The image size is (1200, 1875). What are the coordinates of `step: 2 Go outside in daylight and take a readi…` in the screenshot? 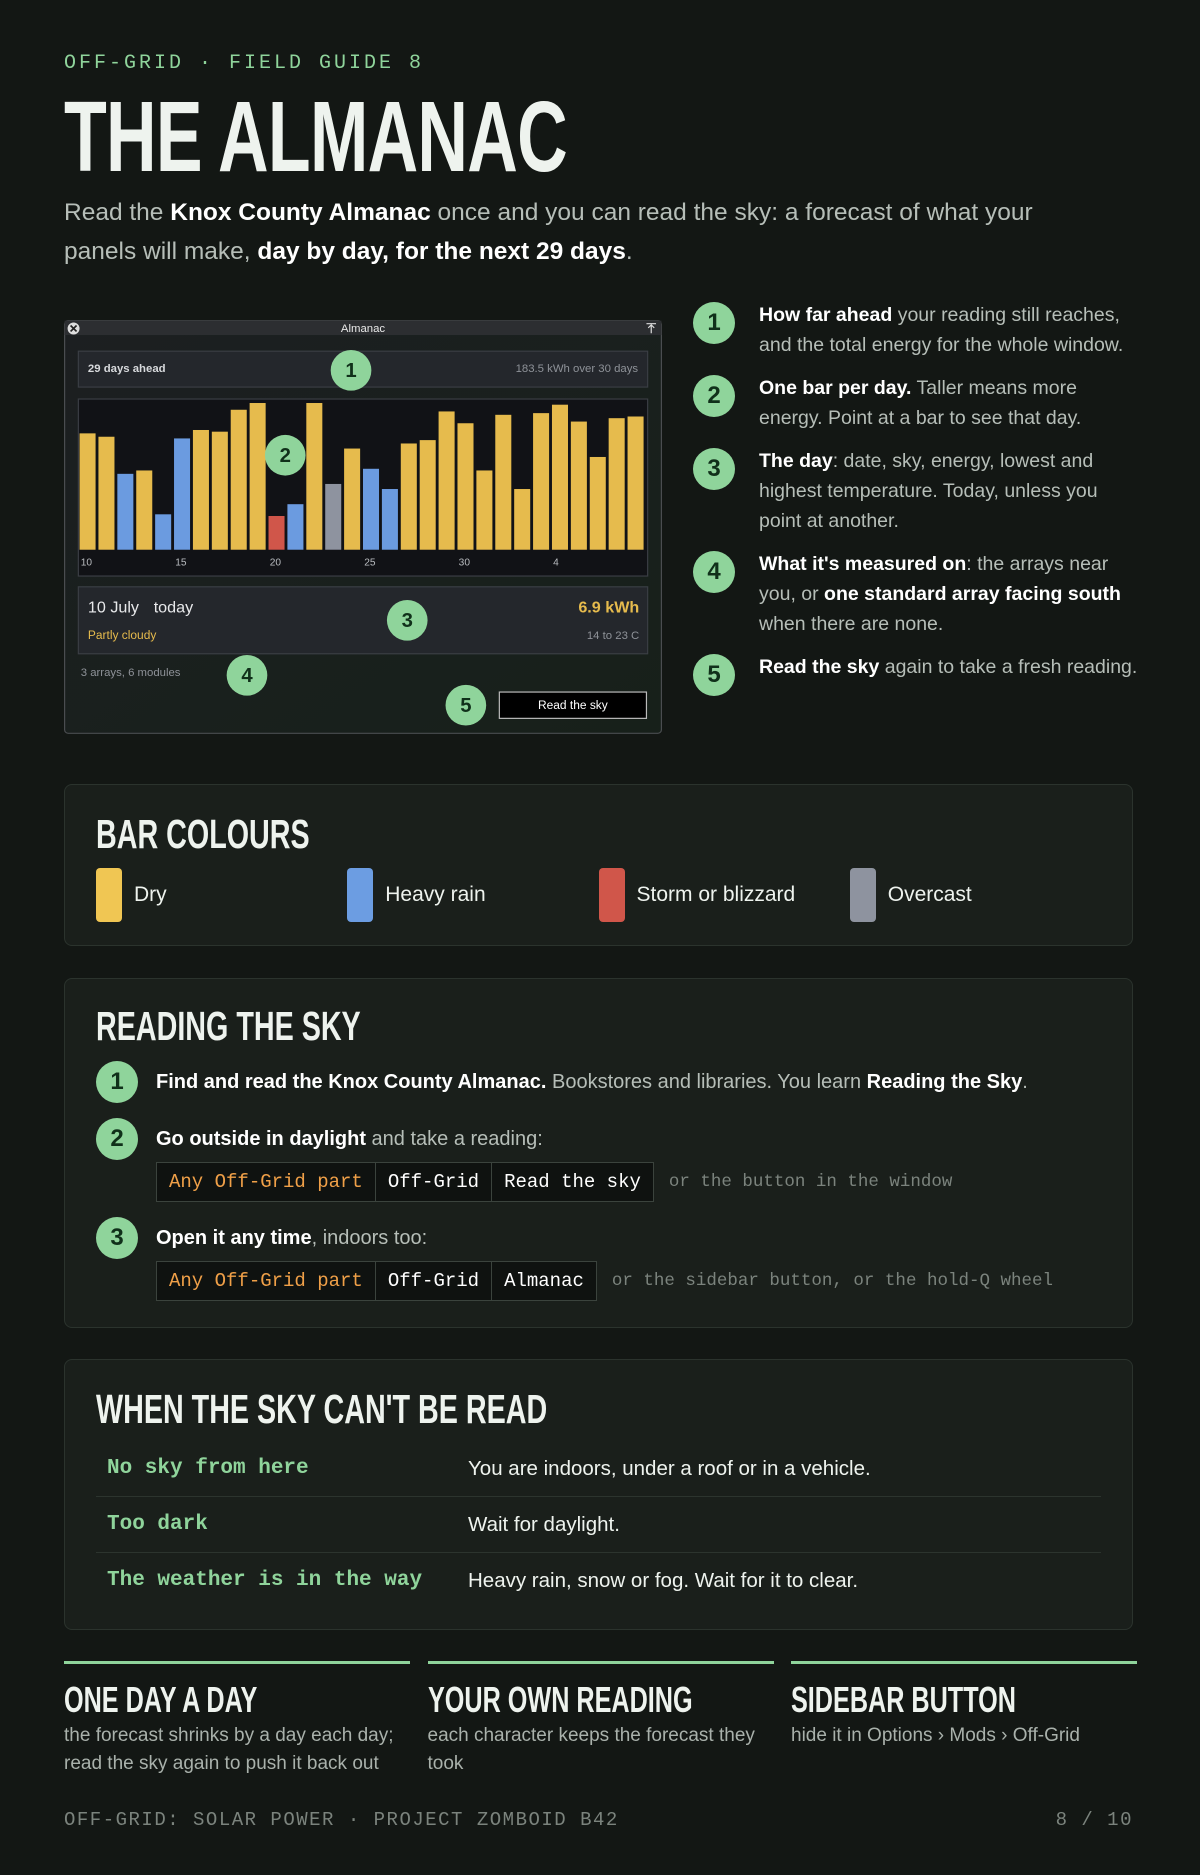 It's located at (598, 1160).